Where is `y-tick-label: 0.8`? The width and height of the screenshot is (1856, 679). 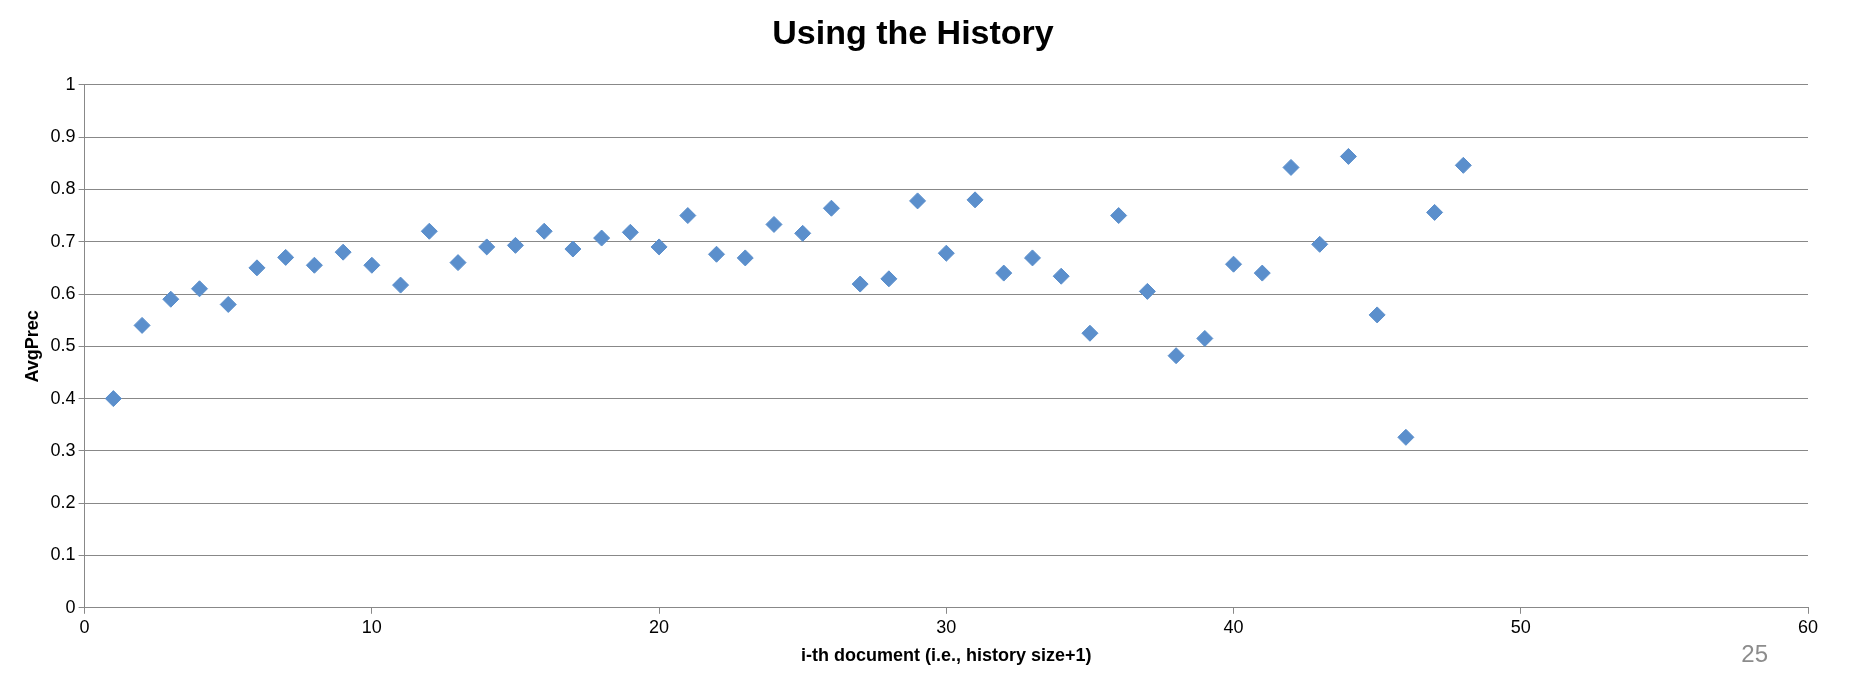
y-tick-label: 0.8 is located at coordinates (63, 188).